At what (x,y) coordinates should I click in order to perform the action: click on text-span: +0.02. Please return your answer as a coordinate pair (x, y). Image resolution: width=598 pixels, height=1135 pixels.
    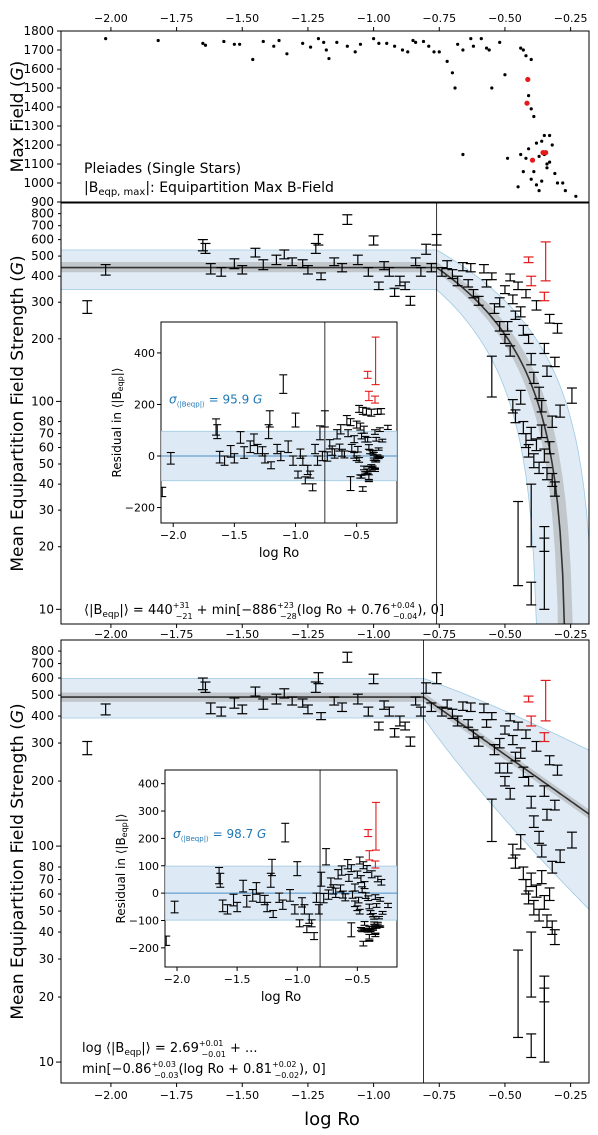
    Looking at the image, I should click on (284, 1064).